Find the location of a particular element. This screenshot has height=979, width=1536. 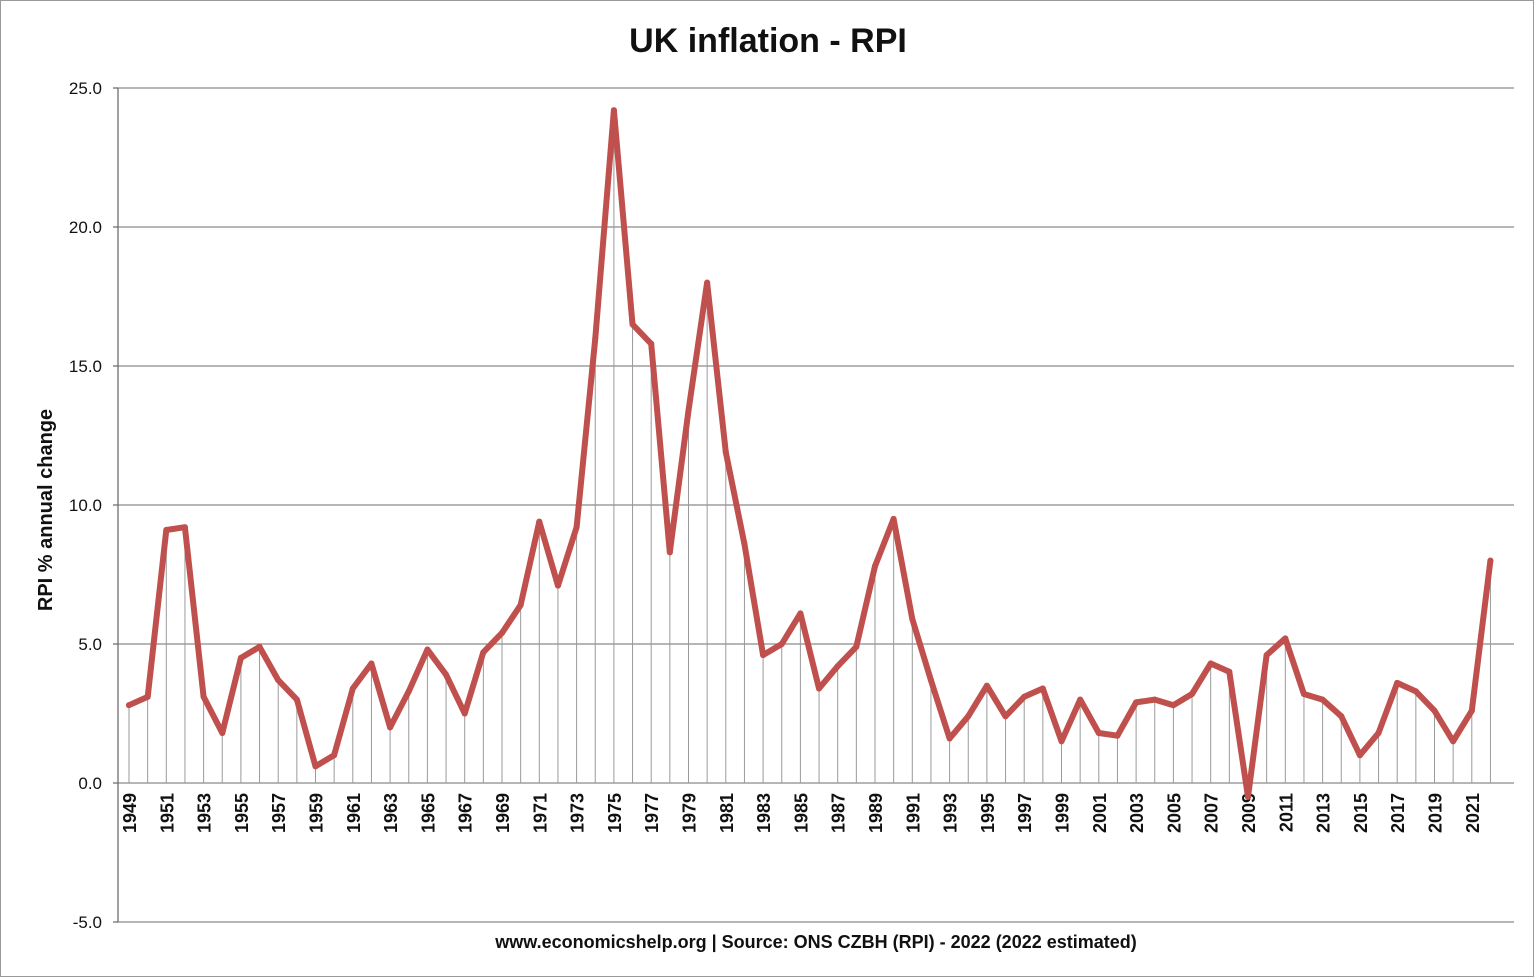

x-tick-label: 1975 is located at coordinates (615, 813).